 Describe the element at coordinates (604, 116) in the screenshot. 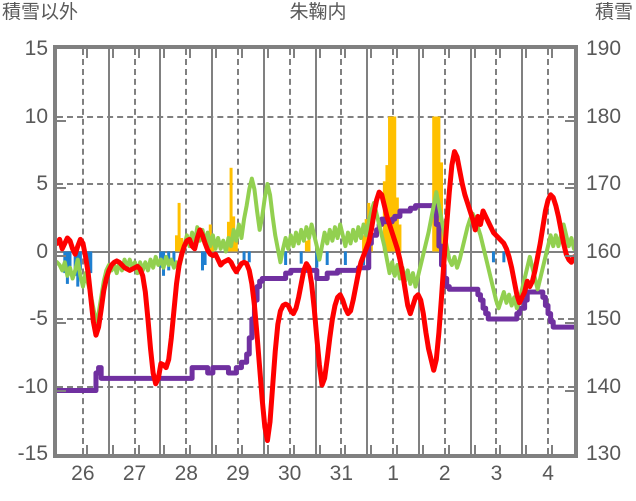

I see `tick-label-text: 180` at that location.